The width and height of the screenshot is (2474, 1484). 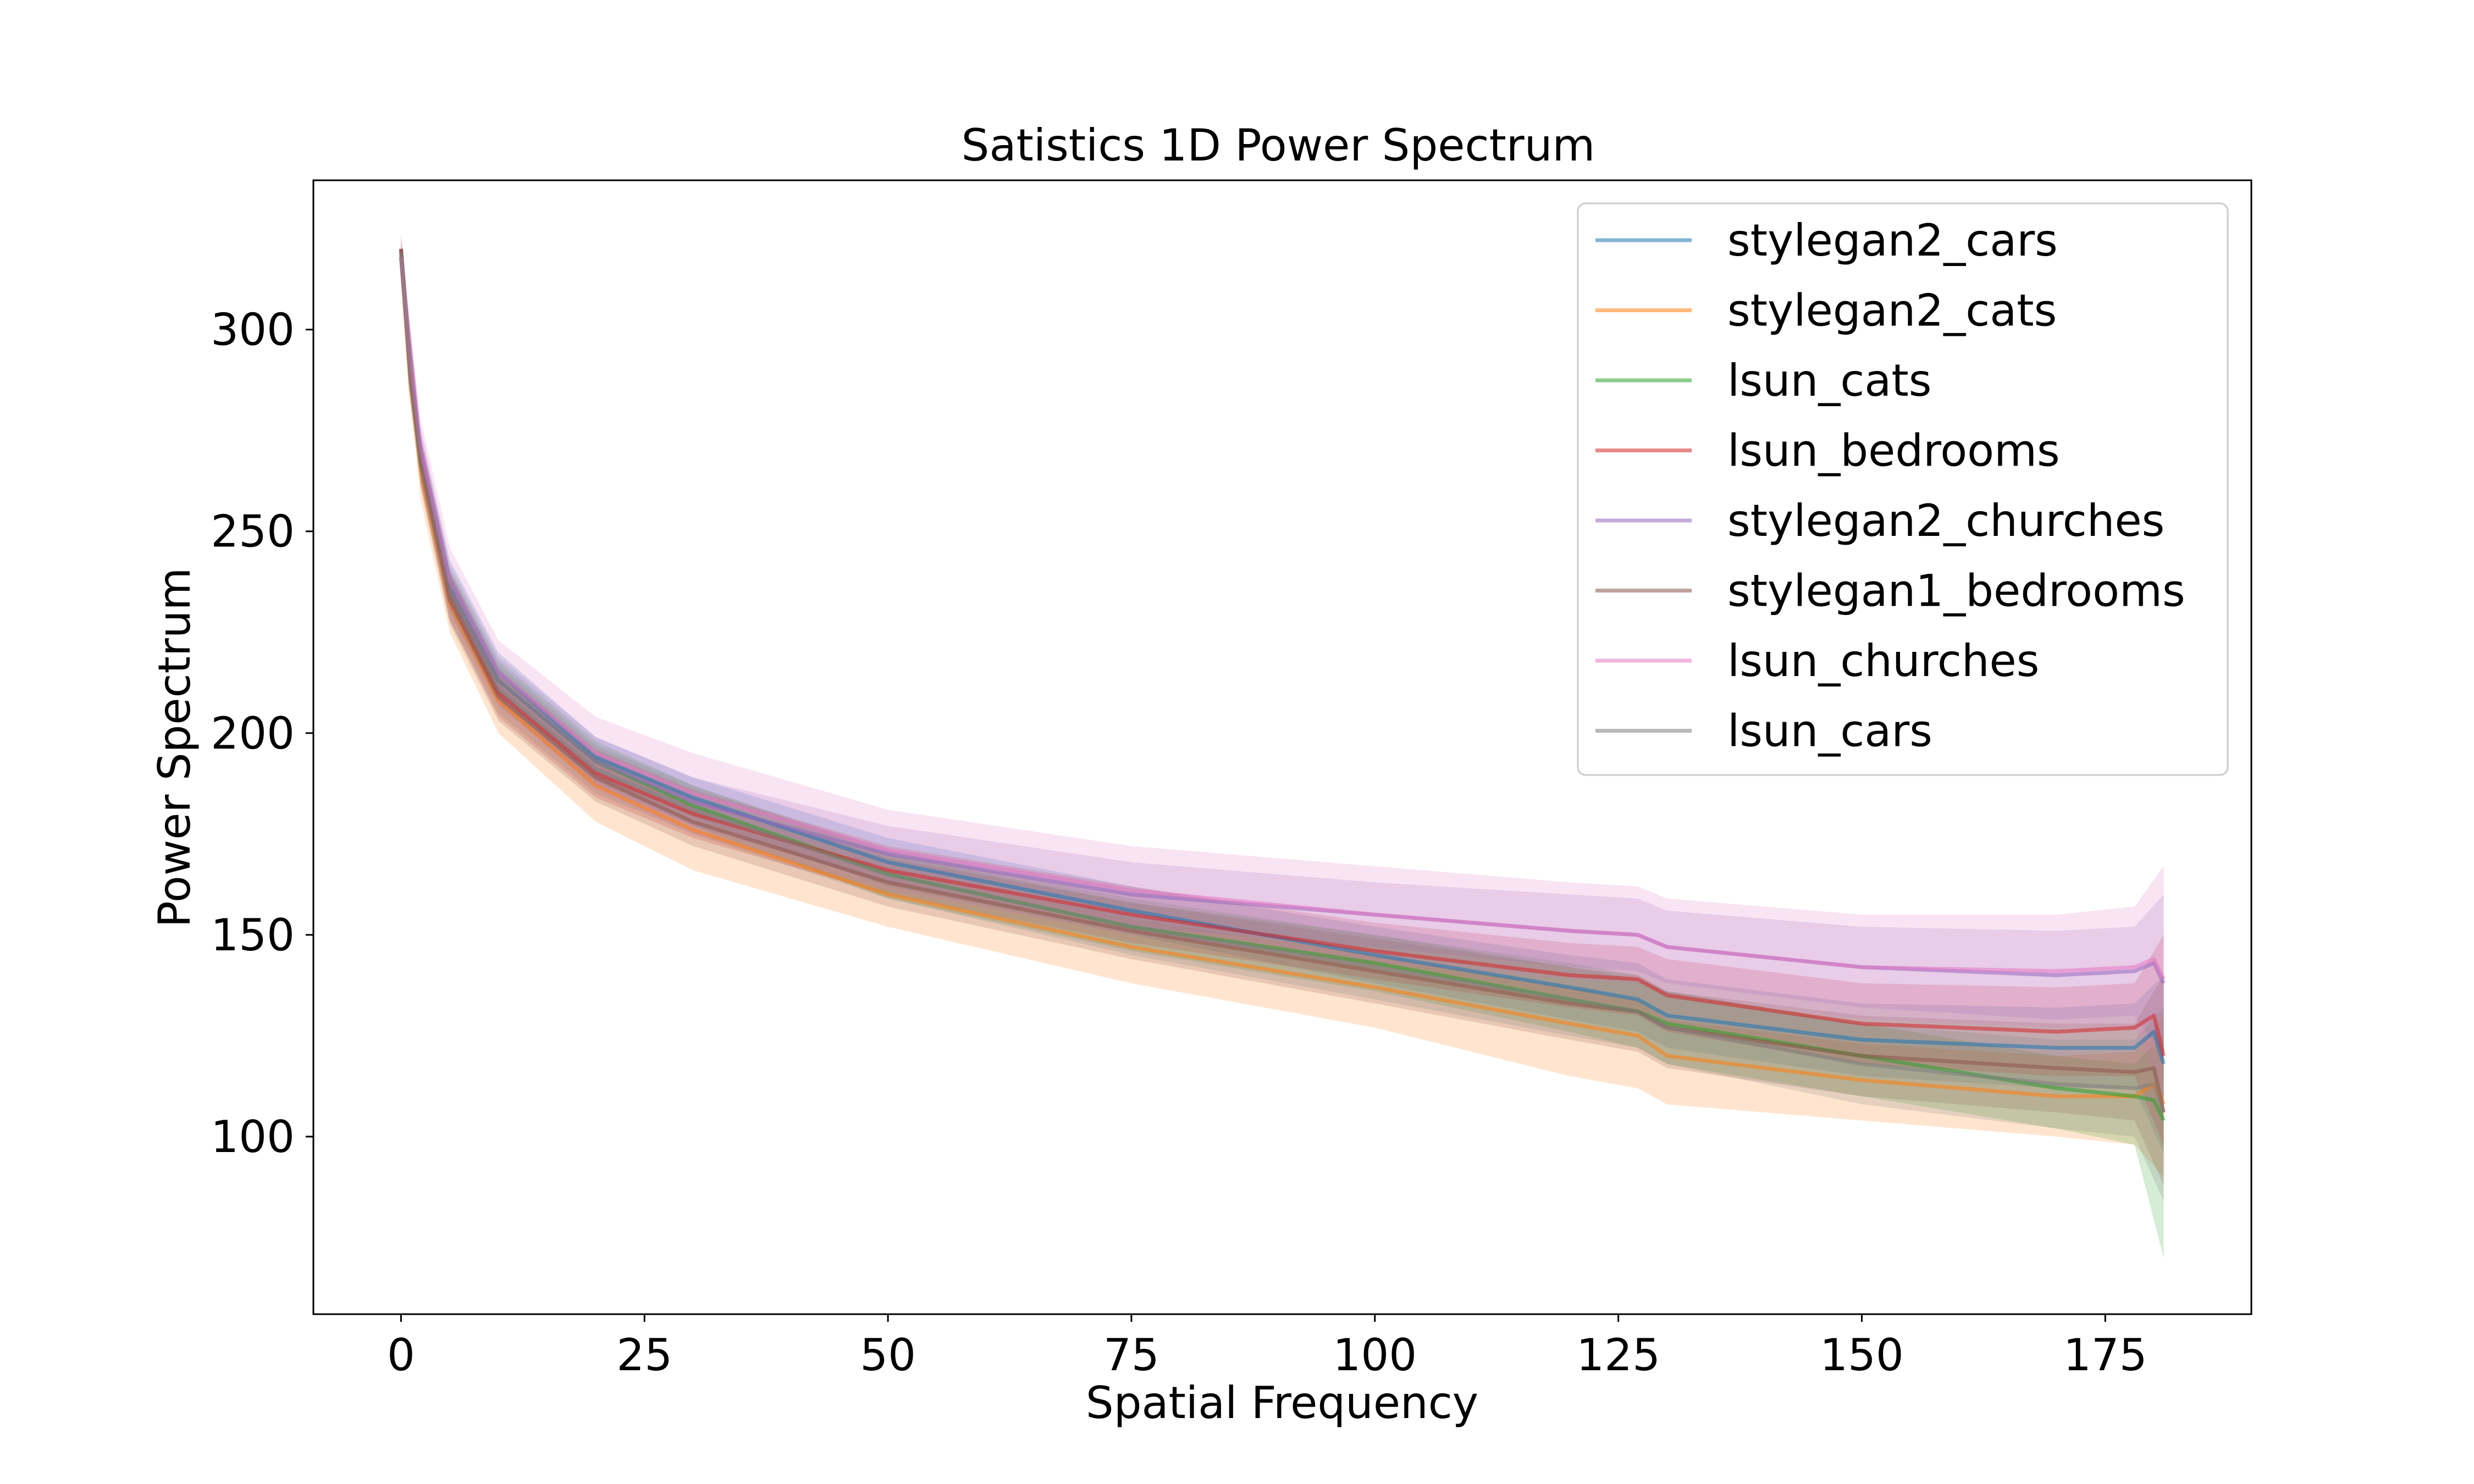 What do you see at coordinates (253, 531) in the screenshot?
I see `y-tick-label: 250` at bounding box center [253, 531].